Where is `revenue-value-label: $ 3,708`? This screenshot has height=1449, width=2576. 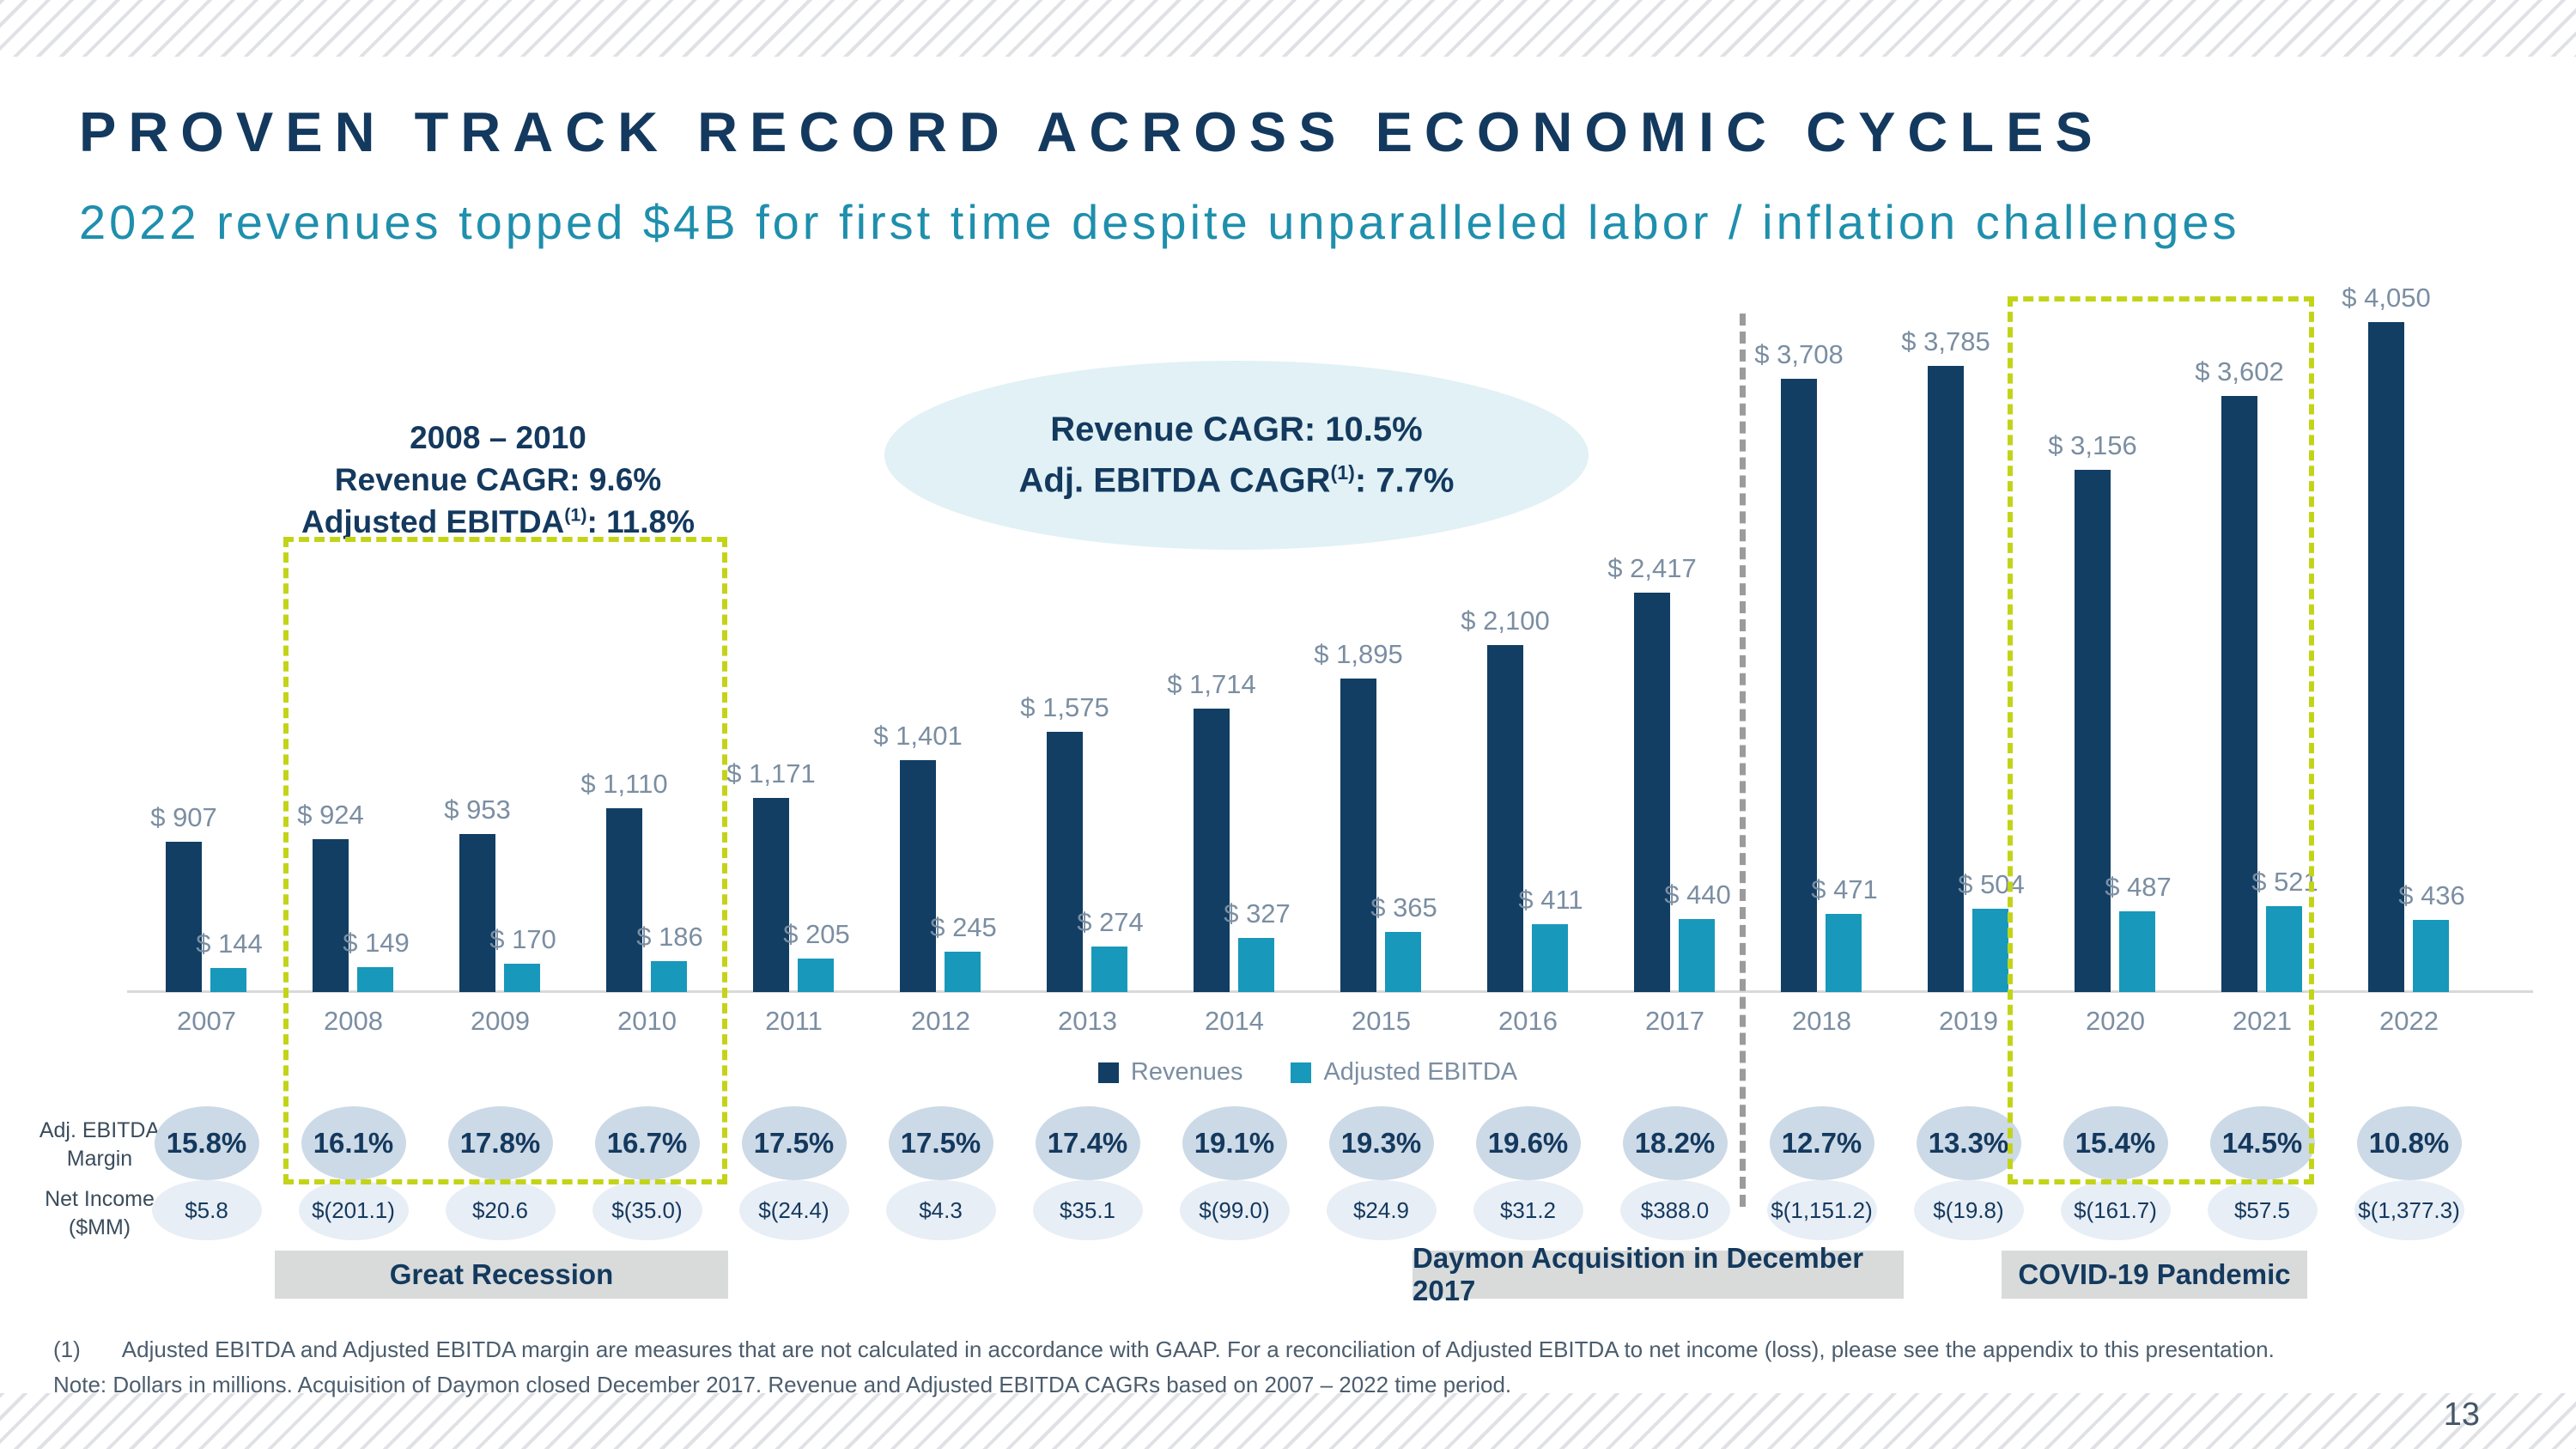 revenue-value-label: $ 3,708 is located at coordinates (1799, 354).